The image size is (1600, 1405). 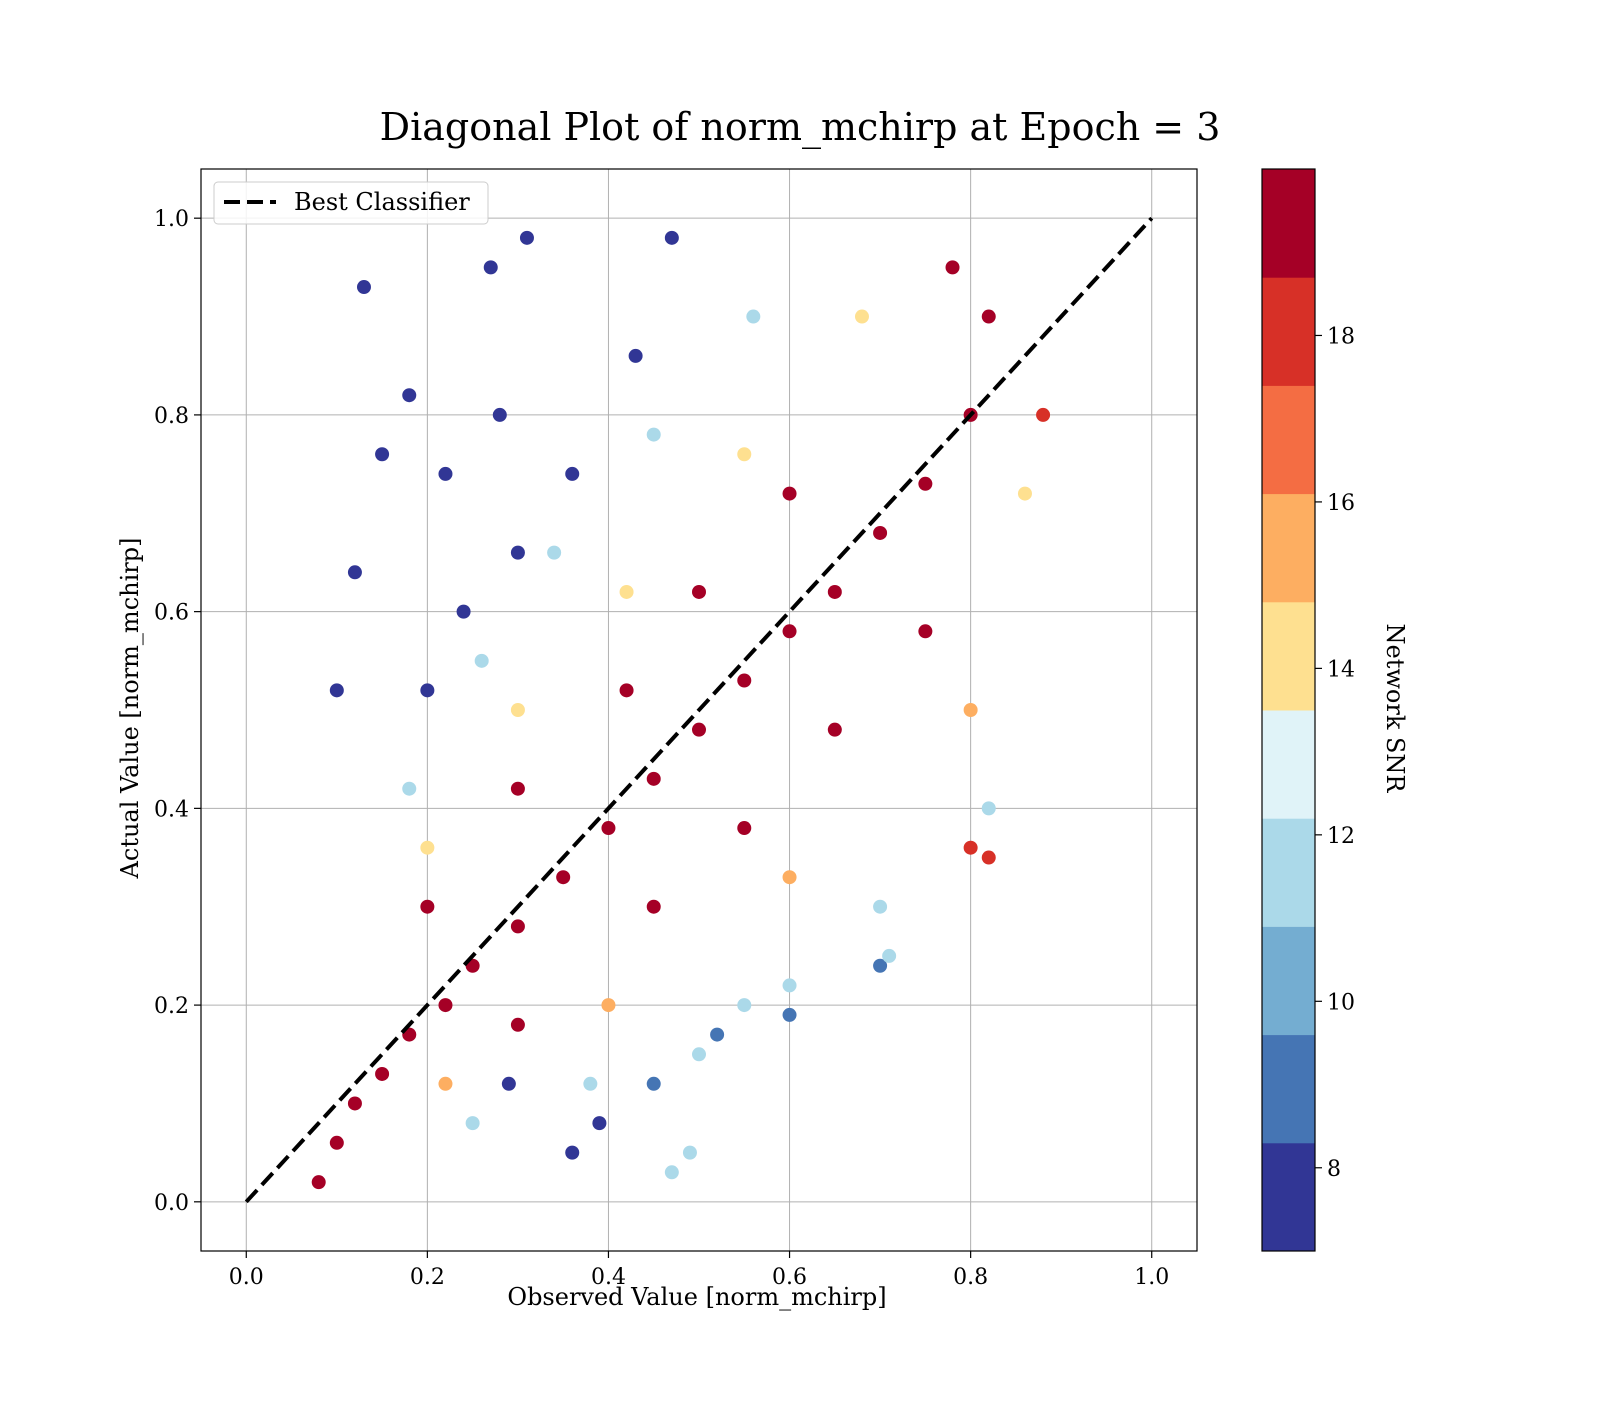 I want to click on colorbar-label: Network SNR, so click(x=1395, y=709).